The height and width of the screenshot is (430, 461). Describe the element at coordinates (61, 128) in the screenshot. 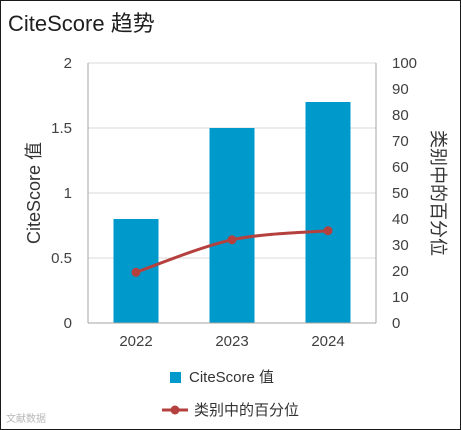

I see `left-tick-label: 1.5` at that location.